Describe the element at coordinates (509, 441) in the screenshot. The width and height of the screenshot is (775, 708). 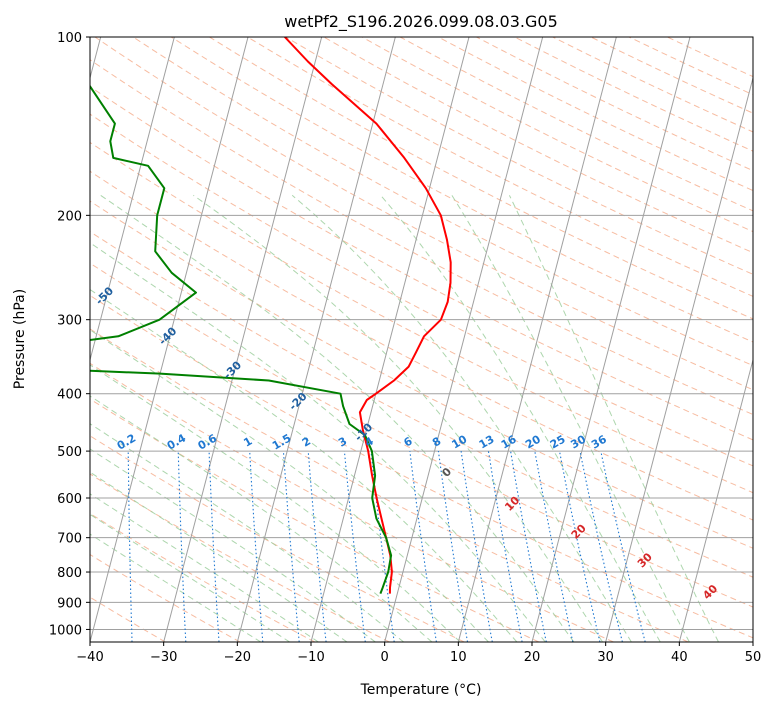
I see `mixing-ratio-label: 16` at that location.